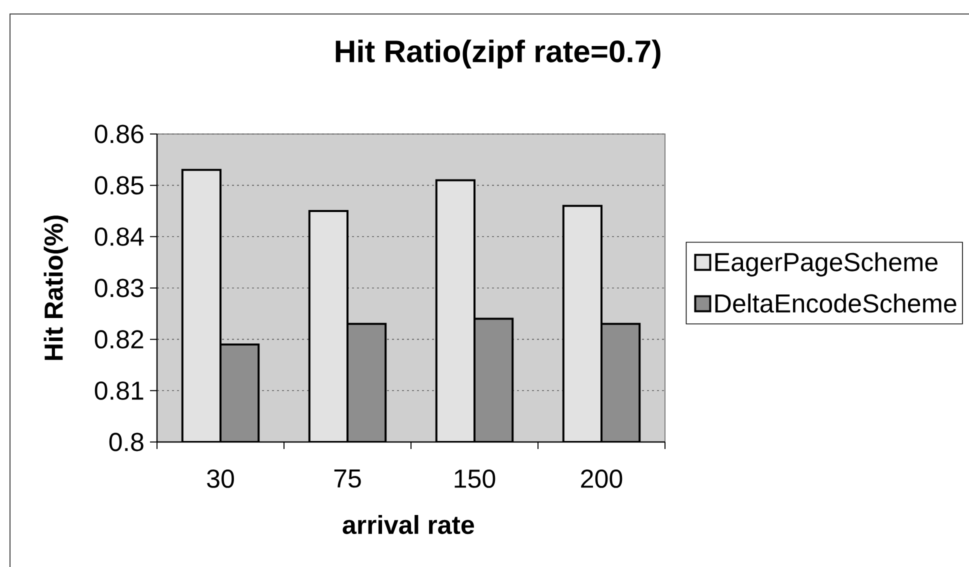 This screenshot has height=567, width=969. Describe the element at coordinates (119, 390) in the screenshot. I see `y-tick-label: 0.81` at that location.